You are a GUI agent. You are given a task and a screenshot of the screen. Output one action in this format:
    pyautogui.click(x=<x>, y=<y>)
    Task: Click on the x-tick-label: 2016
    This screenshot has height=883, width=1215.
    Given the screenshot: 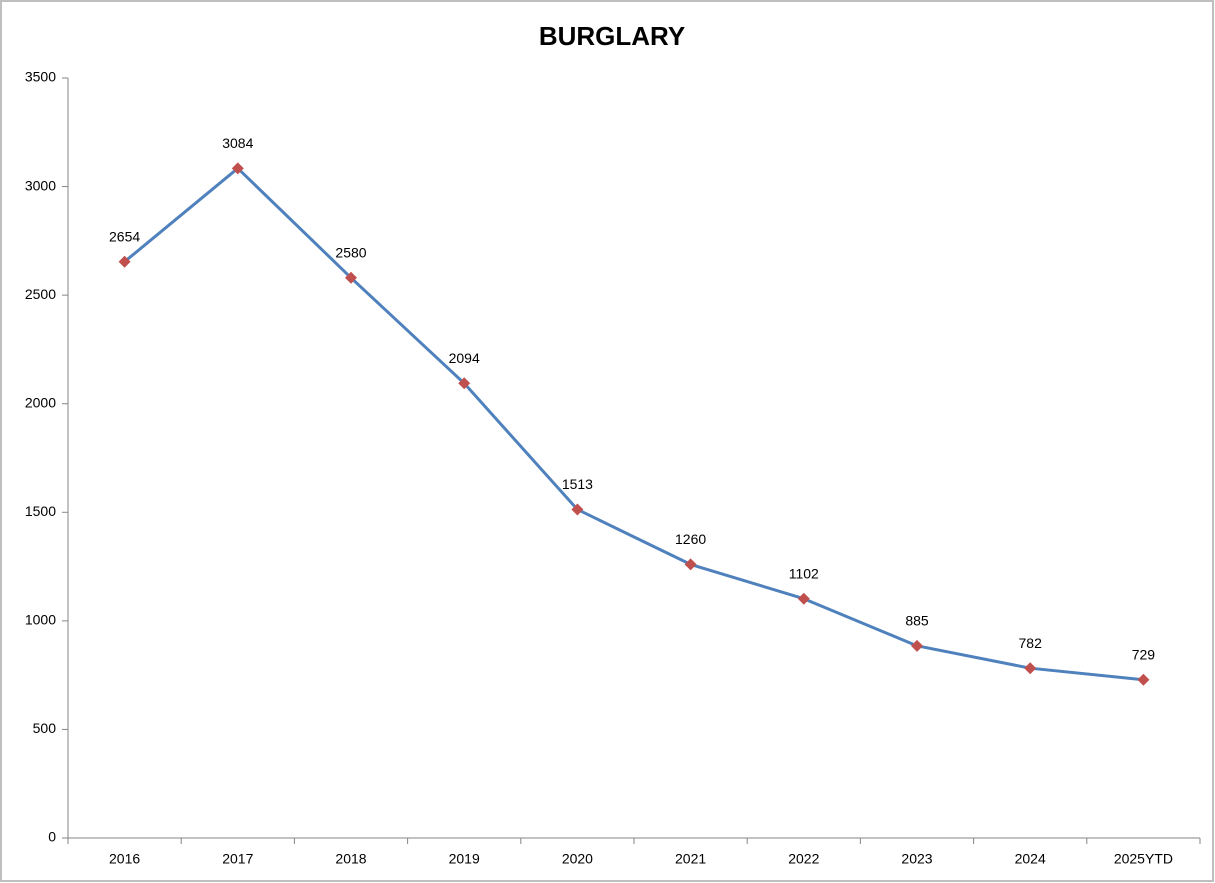 What is the action you would take?
    pyautogui.click(x=124, y=859)
    